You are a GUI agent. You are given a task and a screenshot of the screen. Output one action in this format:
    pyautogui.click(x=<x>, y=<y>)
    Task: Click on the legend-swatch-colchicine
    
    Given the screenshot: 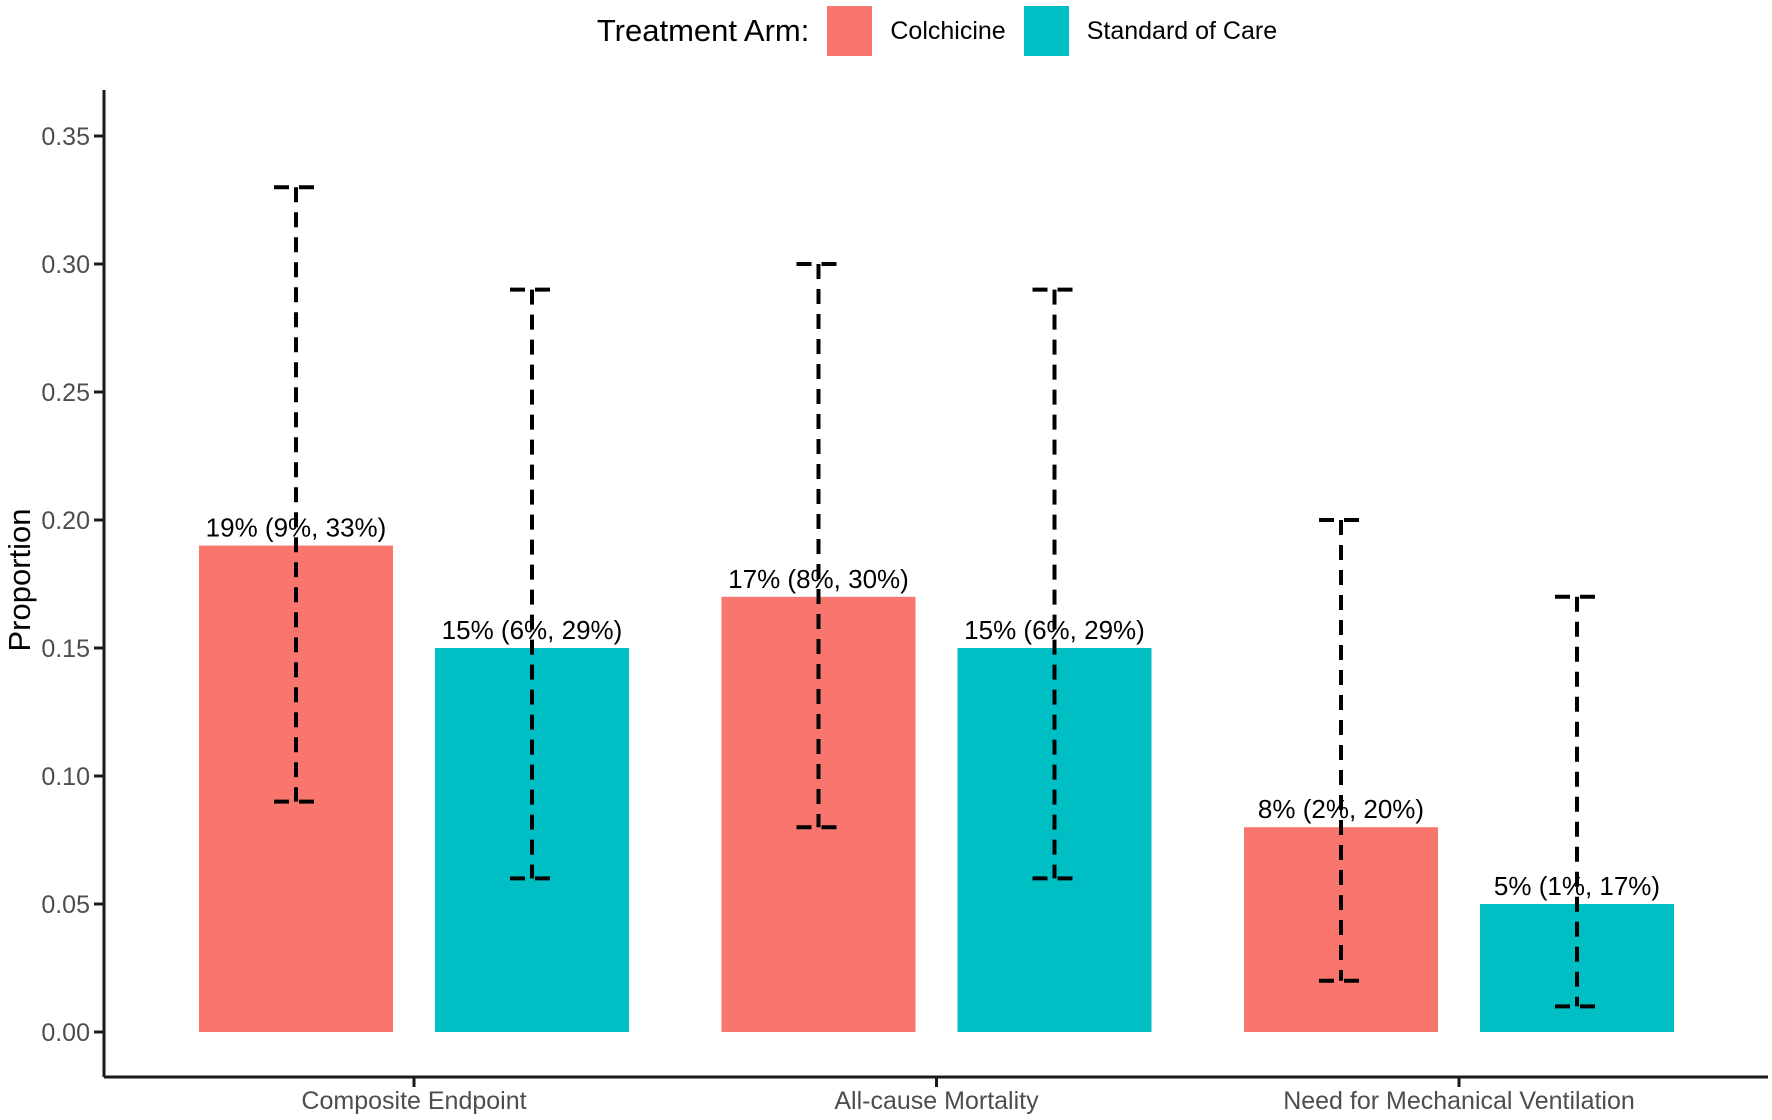 What is the action you would take?
    pyautogui.click(x=850, y=31)
    